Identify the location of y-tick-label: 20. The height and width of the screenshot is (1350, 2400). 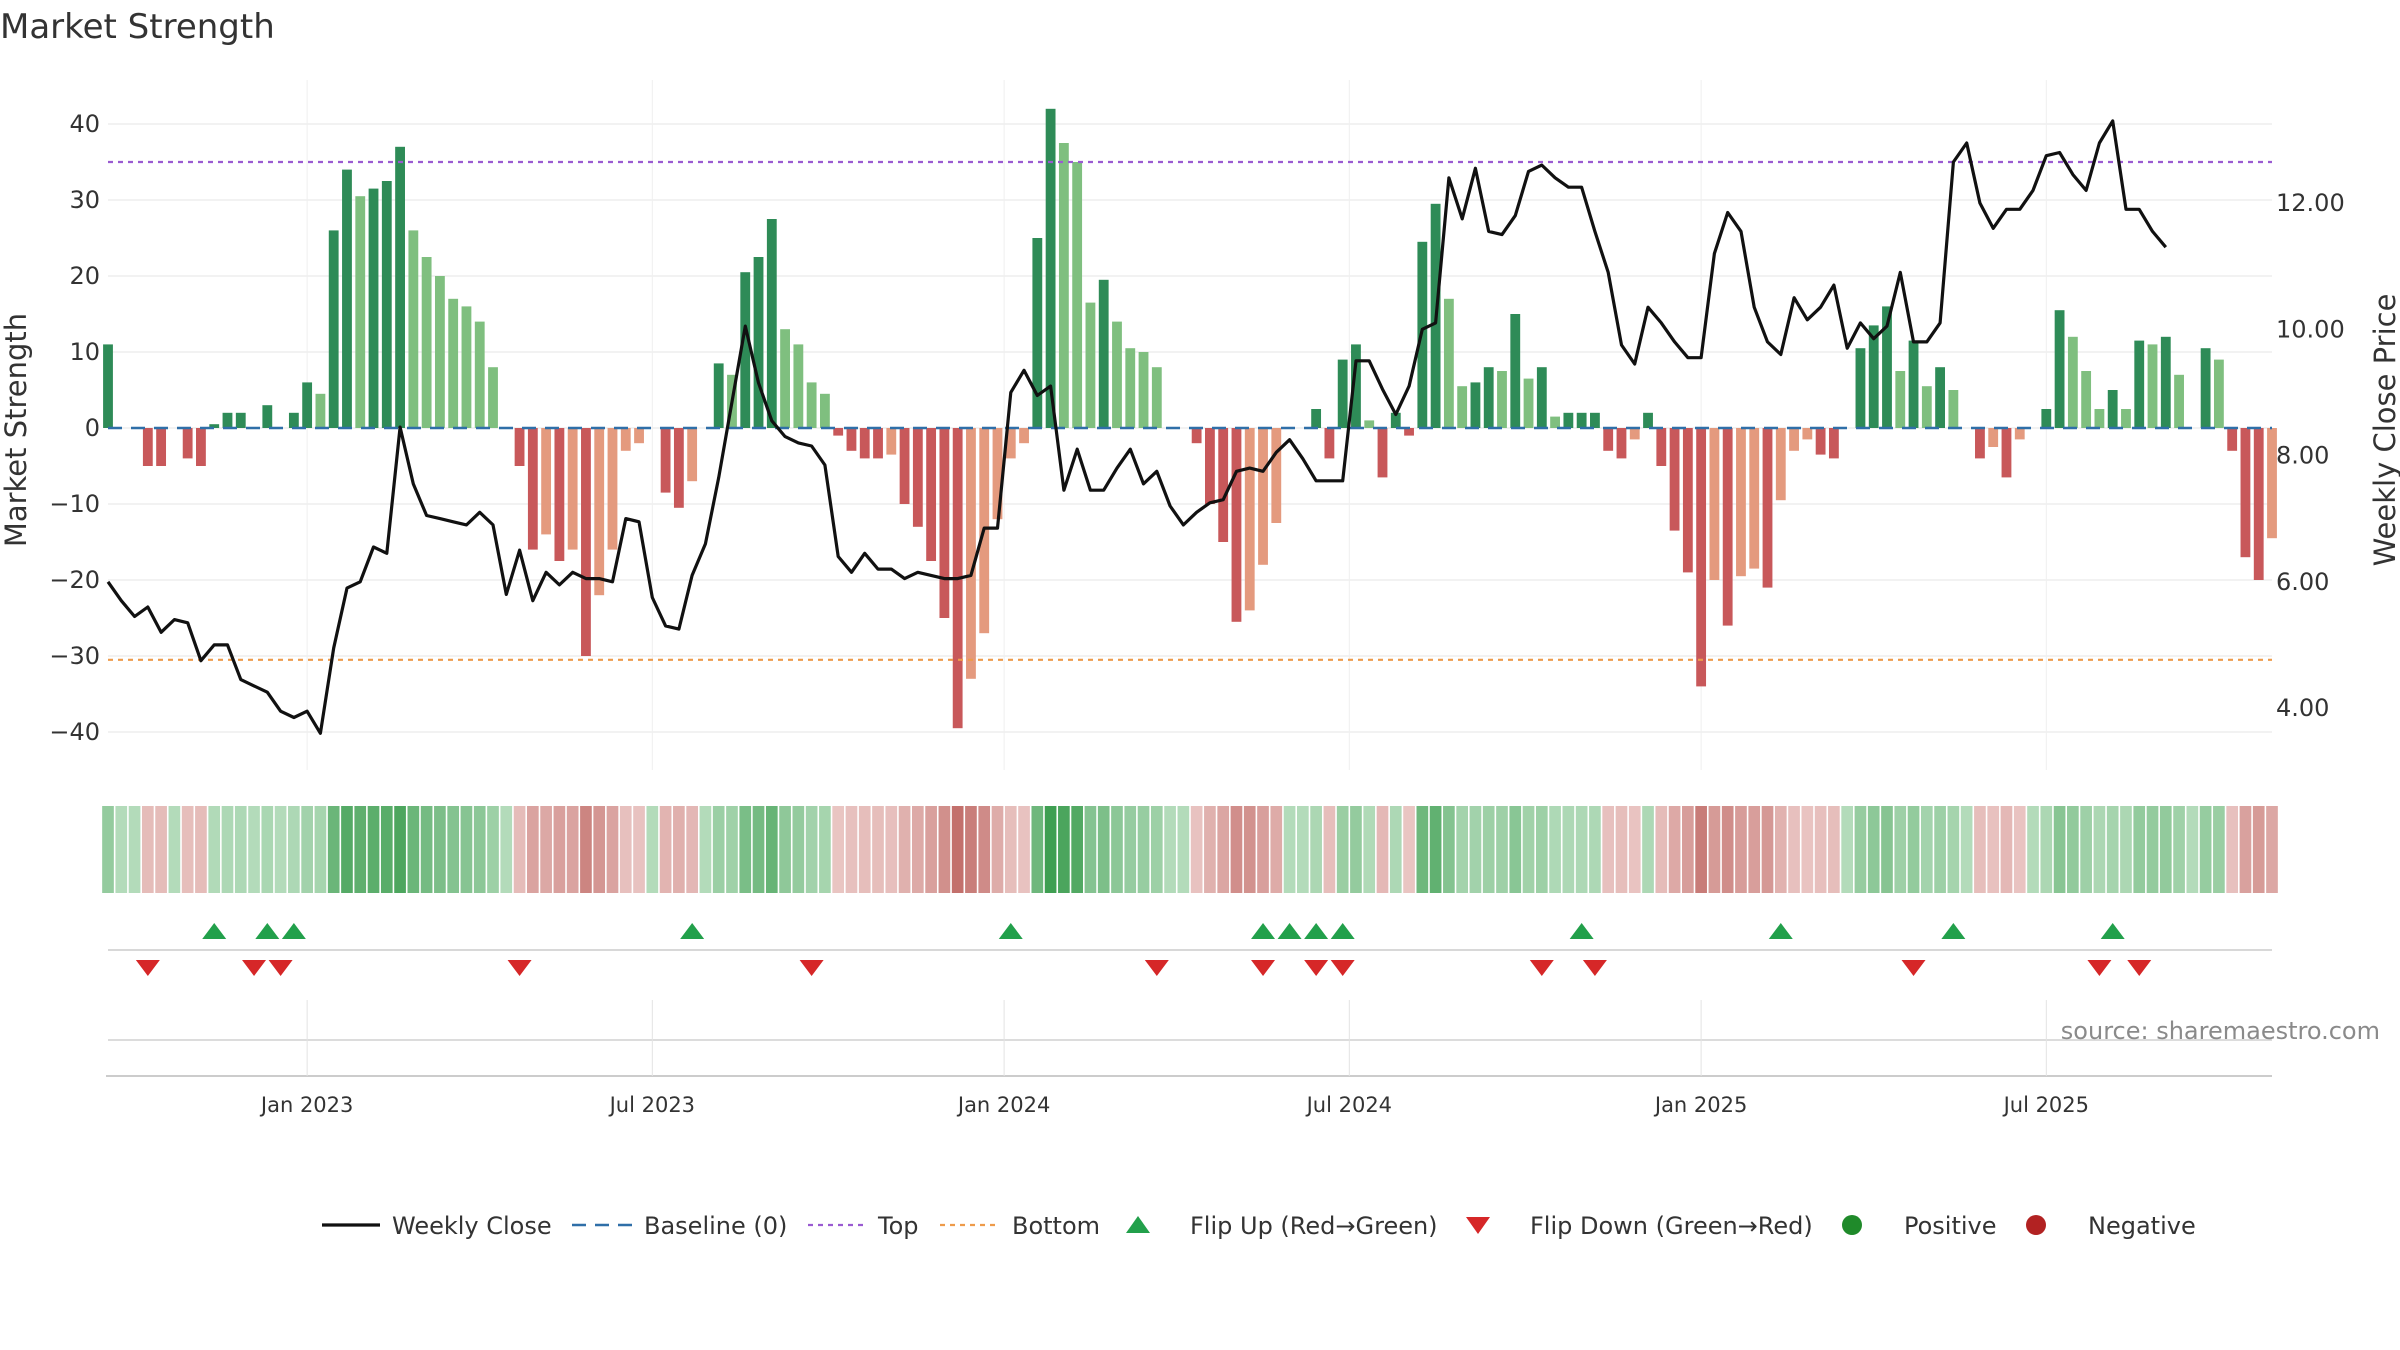
(84, 276).